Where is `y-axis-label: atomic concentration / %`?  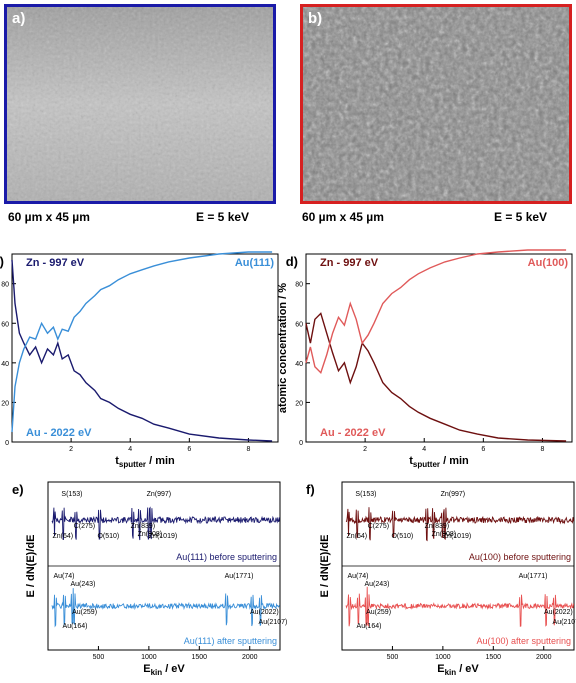 y-axis-label: atomic concentration / % is located at coordinates (283, 348).